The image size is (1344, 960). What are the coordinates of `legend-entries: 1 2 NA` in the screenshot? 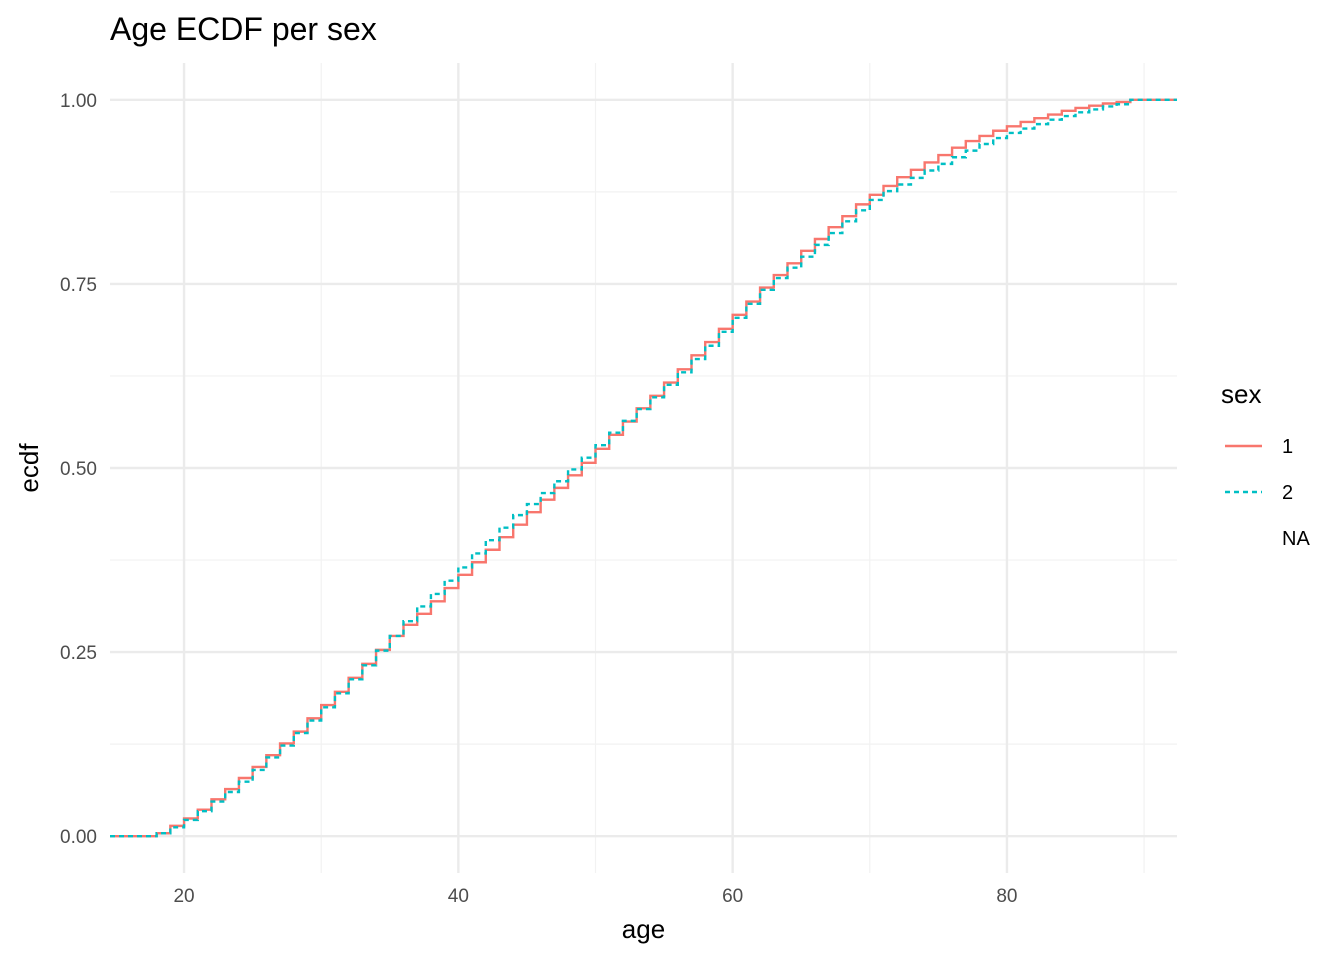 It's located at (1267, 493).